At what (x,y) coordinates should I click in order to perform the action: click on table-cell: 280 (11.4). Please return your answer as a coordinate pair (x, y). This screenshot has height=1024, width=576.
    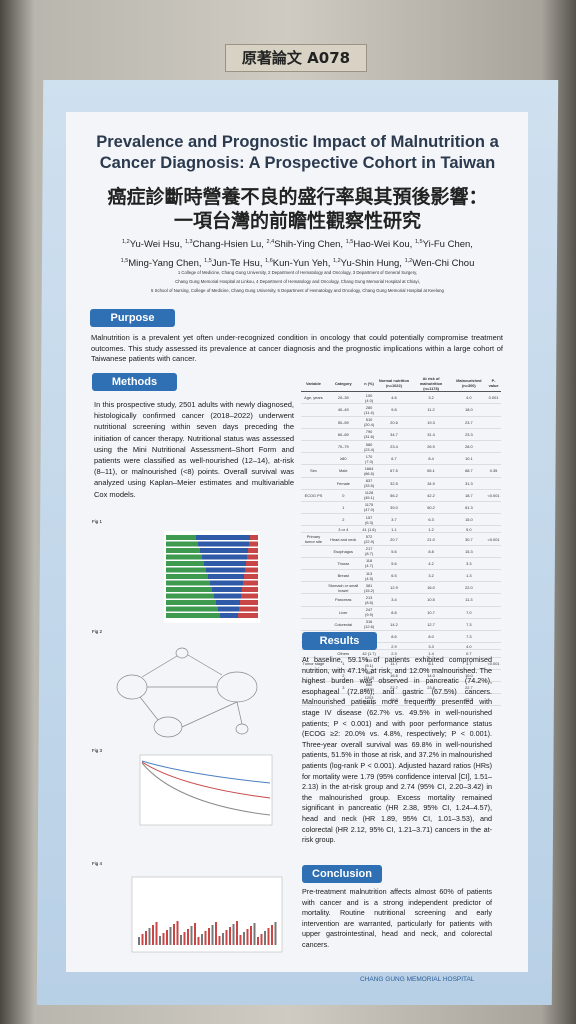
    Looking at the image, I should click on (369, 410).